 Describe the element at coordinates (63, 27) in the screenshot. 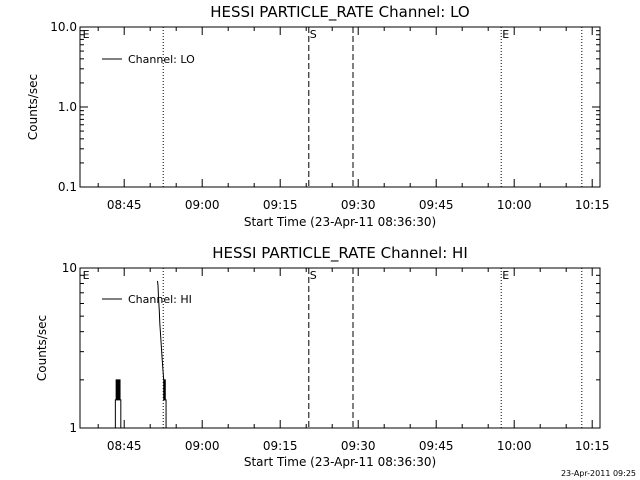

I see `chart1-y-tick-label: 10.0` at that location.